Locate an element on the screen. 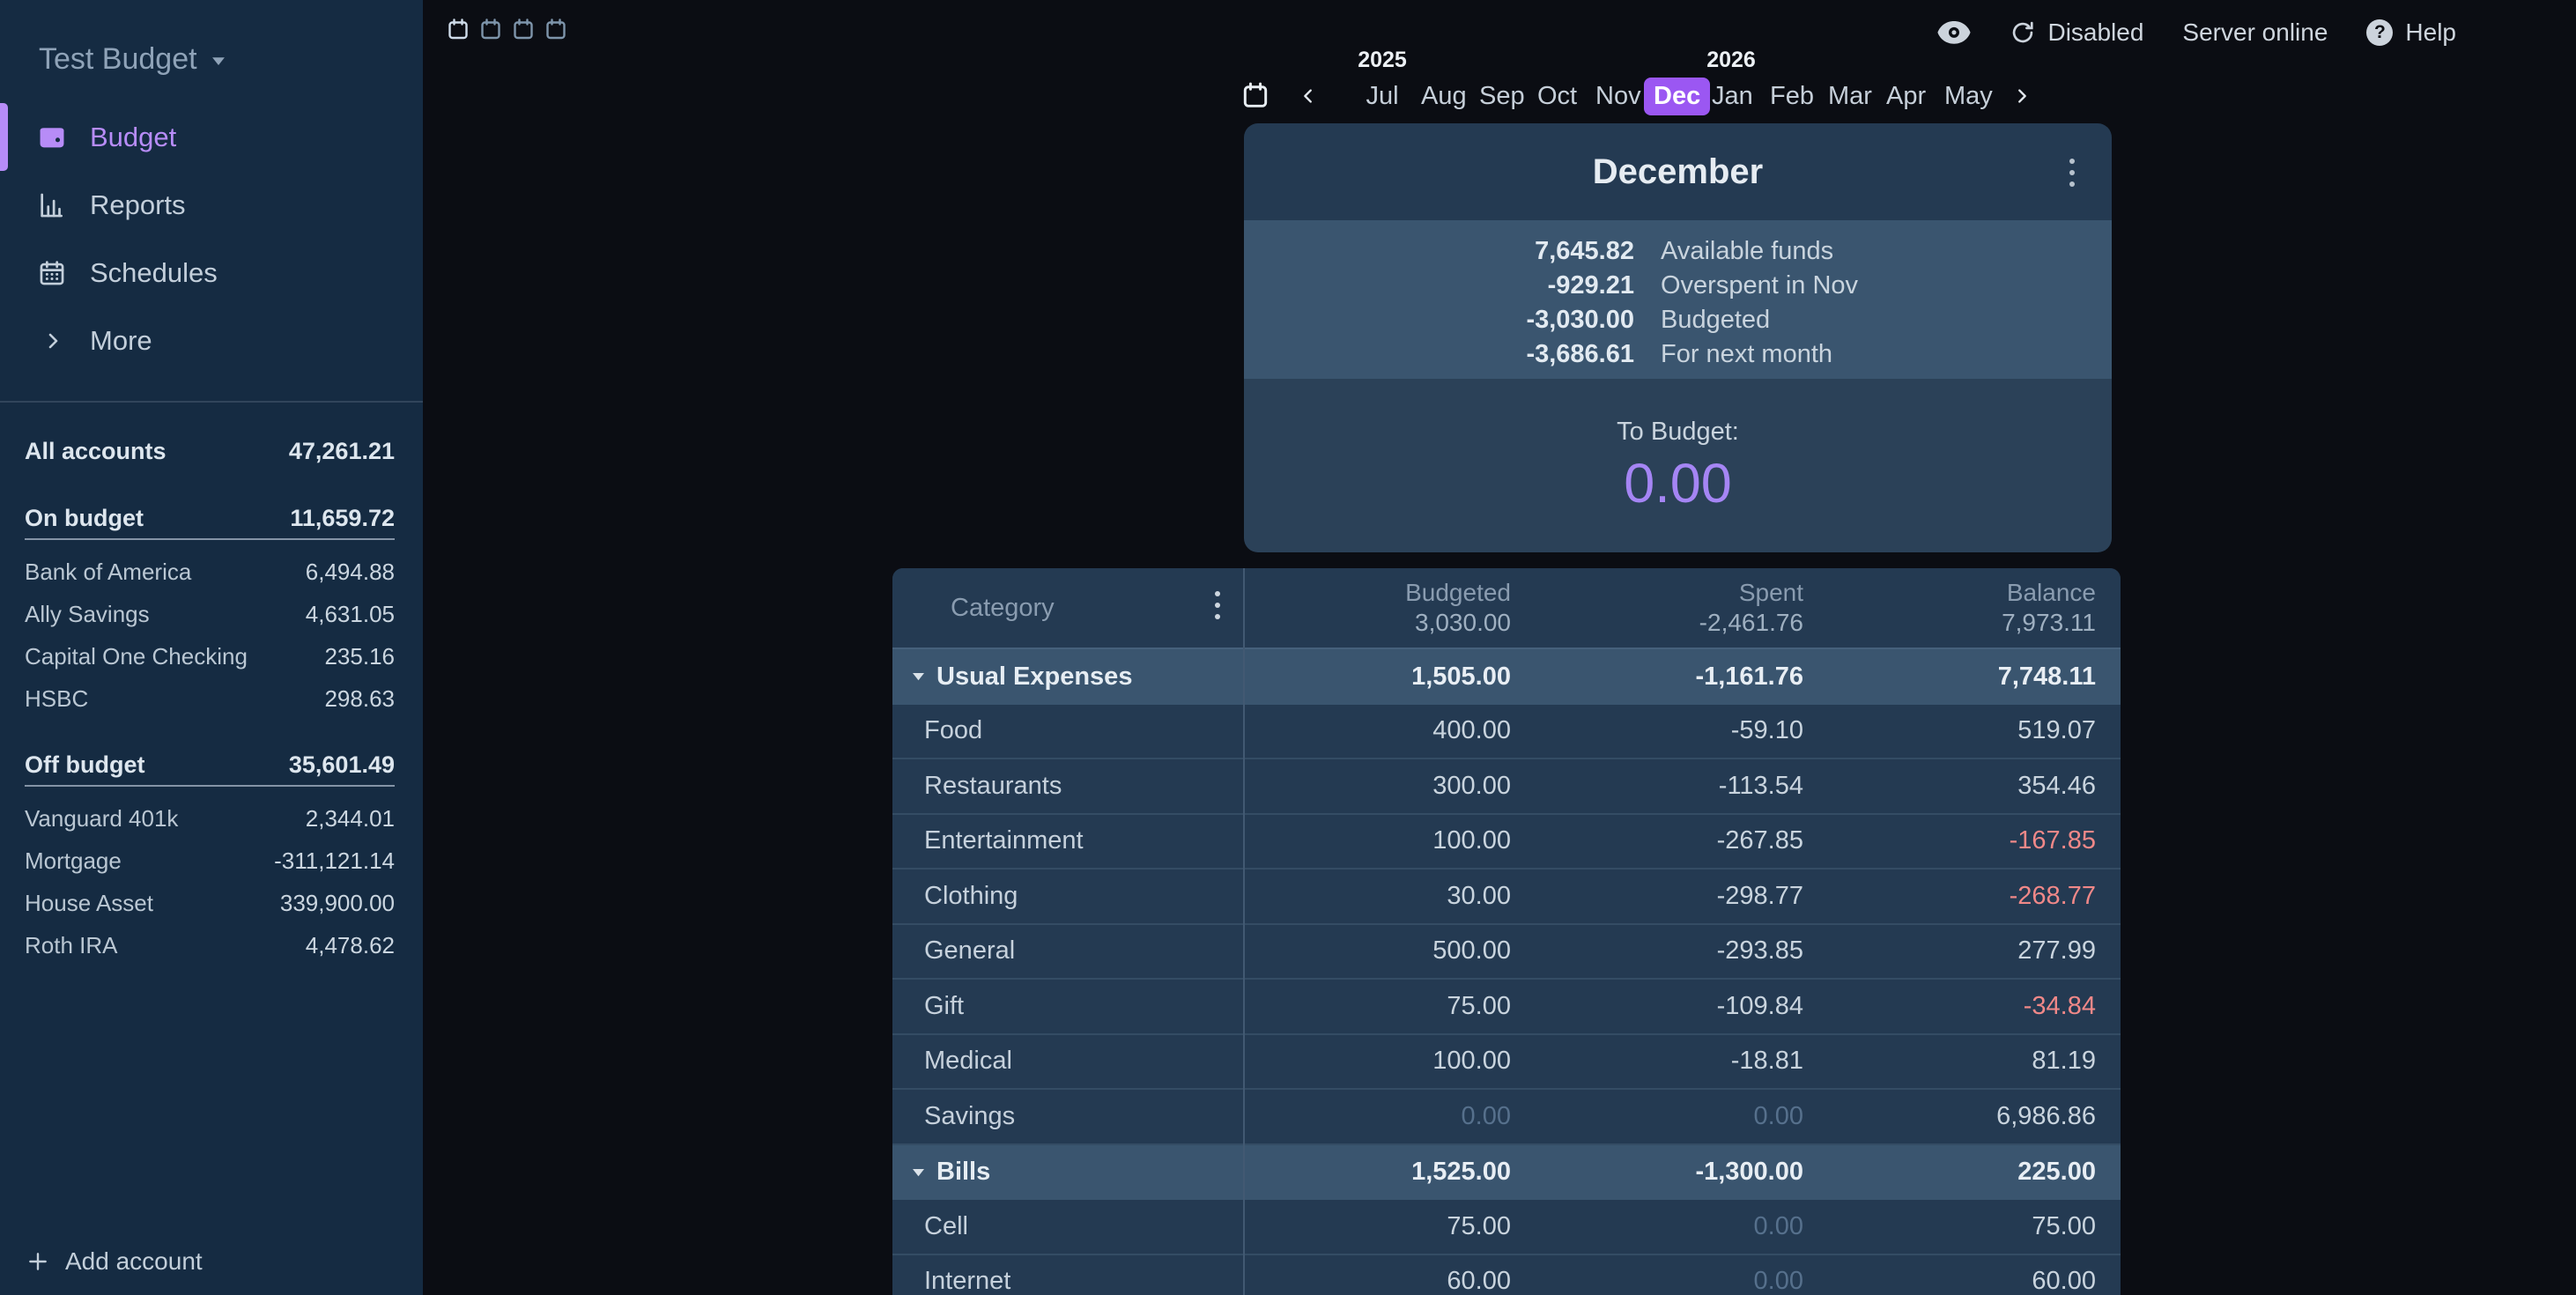 The image size is (2576, 1295). budgeted-cell: 400.00 is located at coordinates (1472, 730).